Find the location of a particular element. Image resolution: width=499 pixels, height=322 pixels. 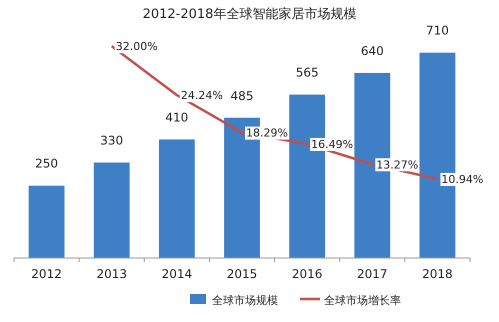

data-label: 410 is located at coordinates (176, 117).